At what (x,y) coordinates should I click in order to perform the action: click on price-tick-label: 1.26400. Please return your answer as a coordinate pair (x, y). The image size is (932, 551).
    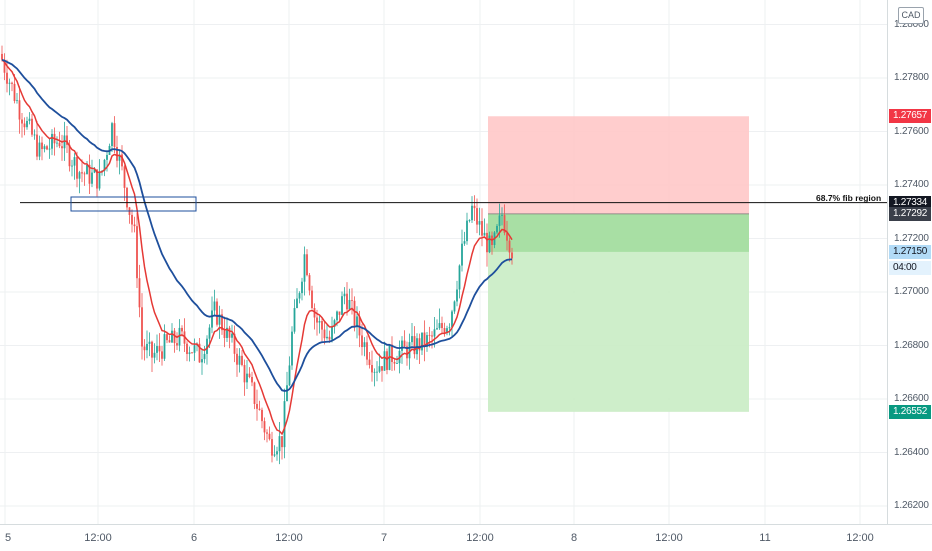
    Looking at the image, I should click on (911, 452).